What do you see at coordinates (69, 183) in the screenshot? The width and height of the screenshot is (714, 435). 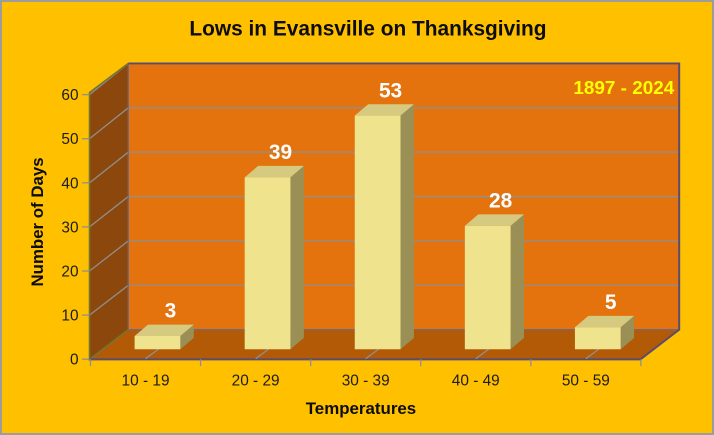 I see `y-tick-label: 40` at bounding box center [69, 183].